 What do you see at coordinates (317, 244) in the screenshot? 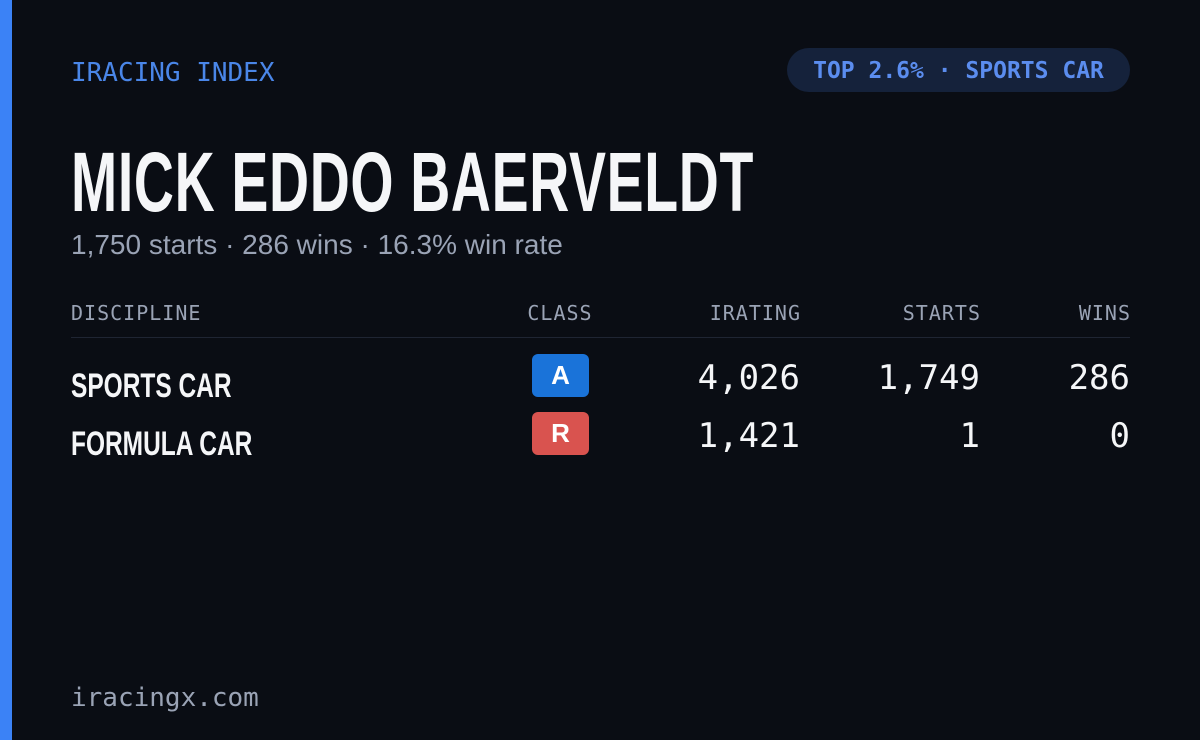
I see `driver-summary: 1,750 starts · 286 wins · 16.3% win rate` at bounding box center [317, 244].